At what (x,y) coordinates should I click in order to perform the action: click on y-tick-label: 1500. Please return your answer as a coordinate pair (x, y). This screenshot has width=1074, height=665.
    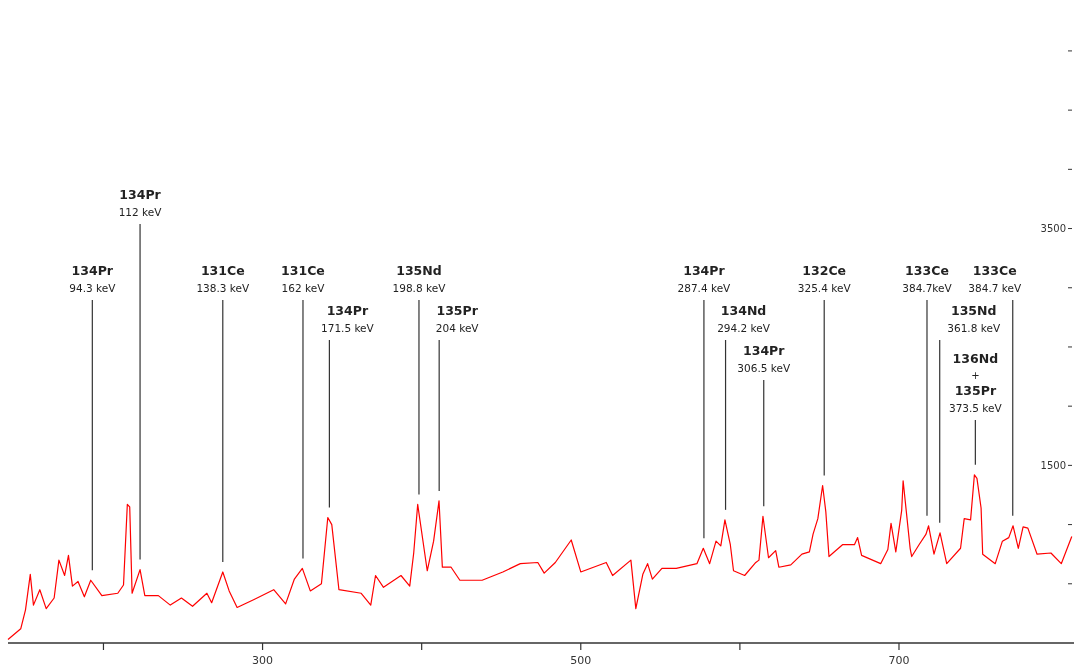
    Looking at the image, I should click on (1053, 465).